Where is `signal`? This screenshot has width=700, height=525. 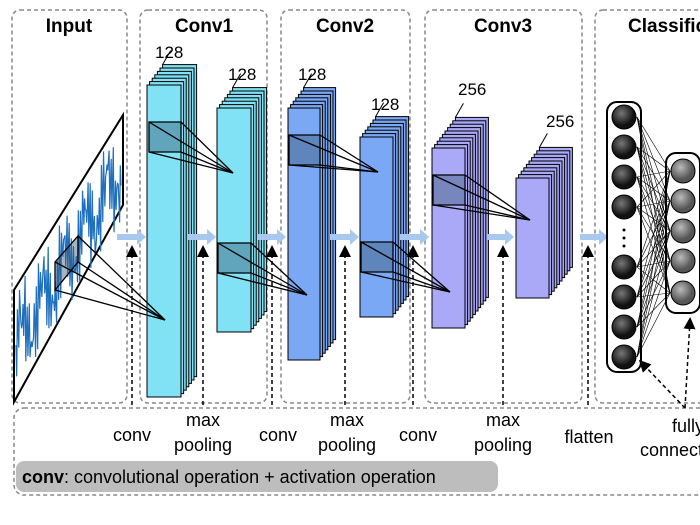
signal is located at coordinates (68, 262).